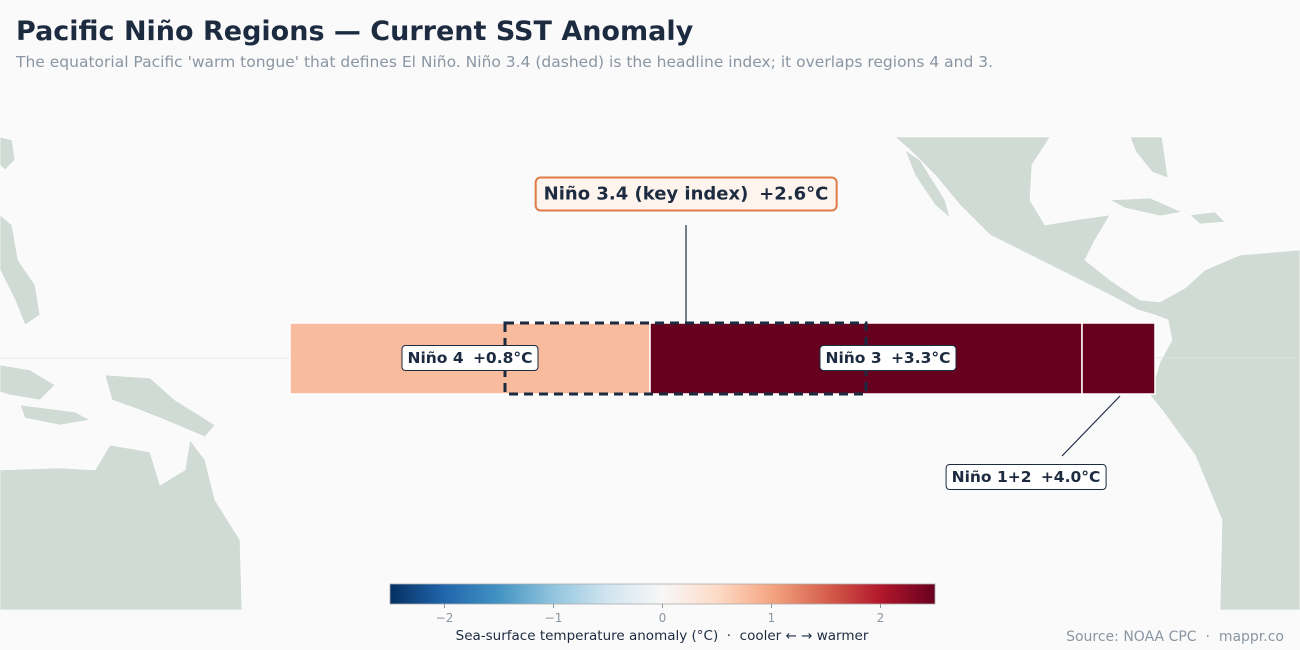 This screenshot has width=1300, height=650. What do you see at coordinates (853, 358) in the screenshot?
I see `region-name: Niño 3` at bounding box center [853, 358].